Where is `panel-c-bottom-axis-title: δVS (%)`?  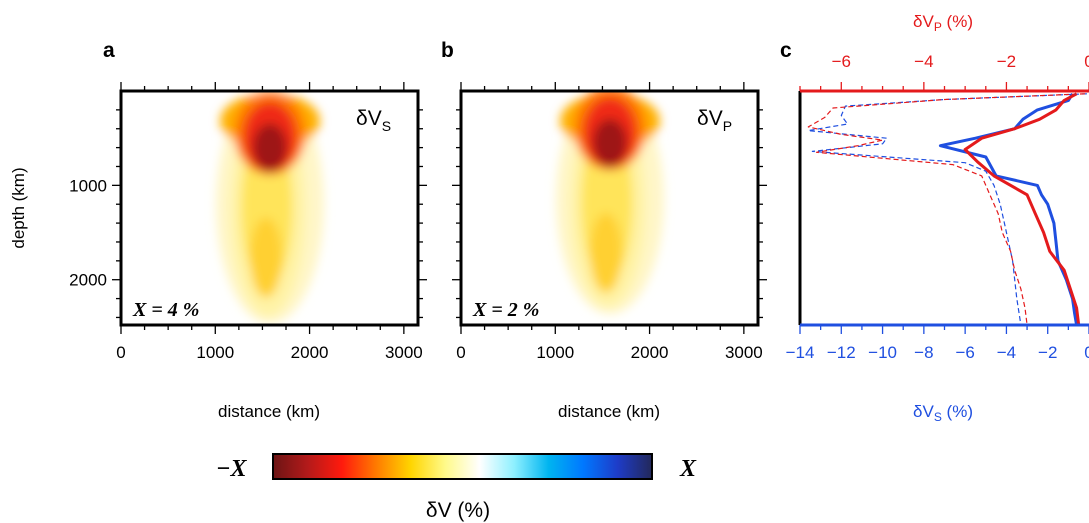
panel-c-bottom-axis-title: δVS (%) is located at coordinates (943, 413).